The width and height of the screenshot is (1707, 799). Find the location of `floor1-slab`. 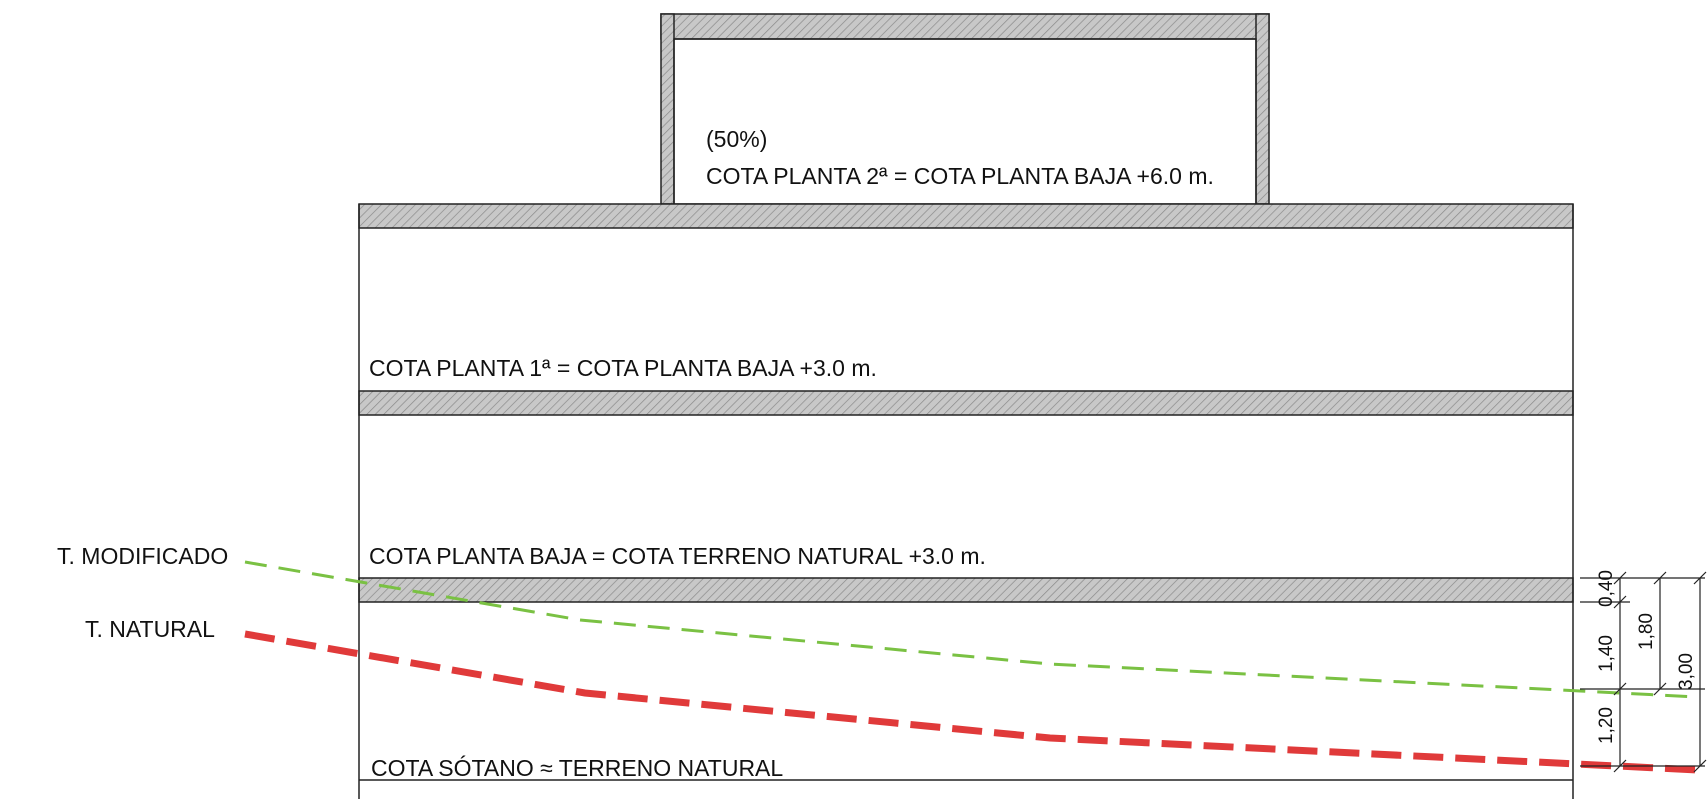

floor1-slab is located at coordinates (966, 403).